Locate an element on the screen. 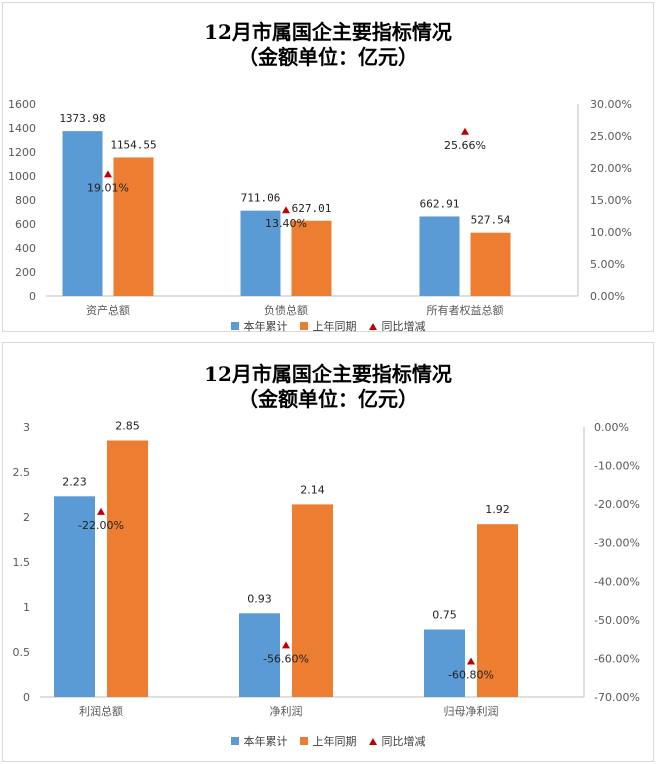  y-tick-label: 1600 is located at coordinates (22, 104).